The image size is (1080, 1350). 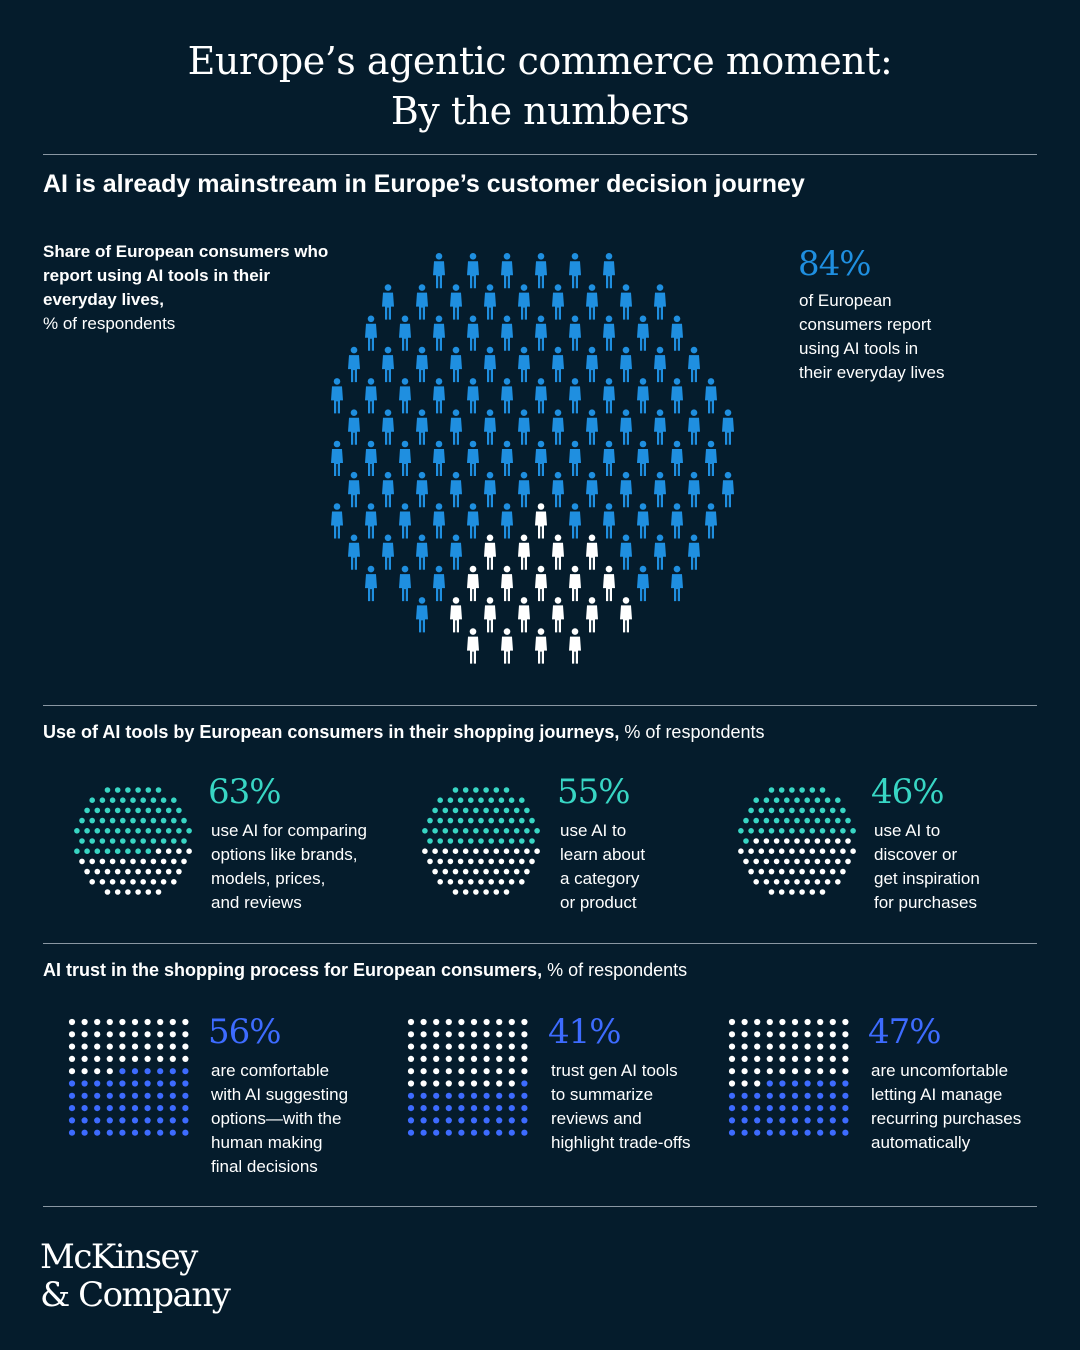 I want to click on stat-55-description: use AI to learn about a category or product, so click(x=602, y=867).